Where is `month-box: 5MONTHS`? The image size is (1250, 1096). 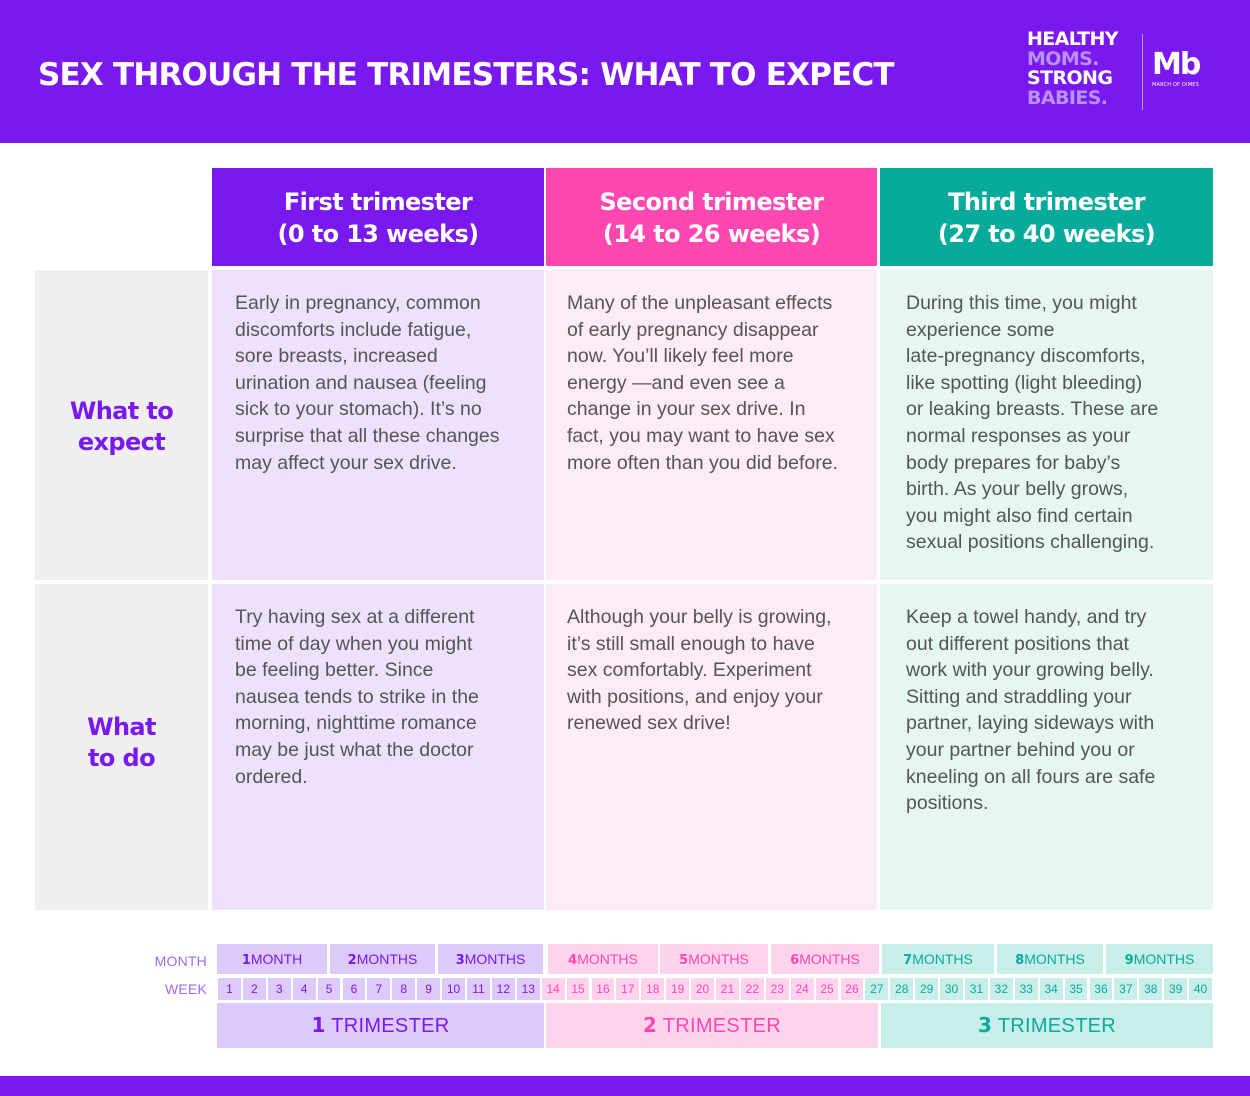
month-box: 5MONTHS is located at coordinates (714, 959).